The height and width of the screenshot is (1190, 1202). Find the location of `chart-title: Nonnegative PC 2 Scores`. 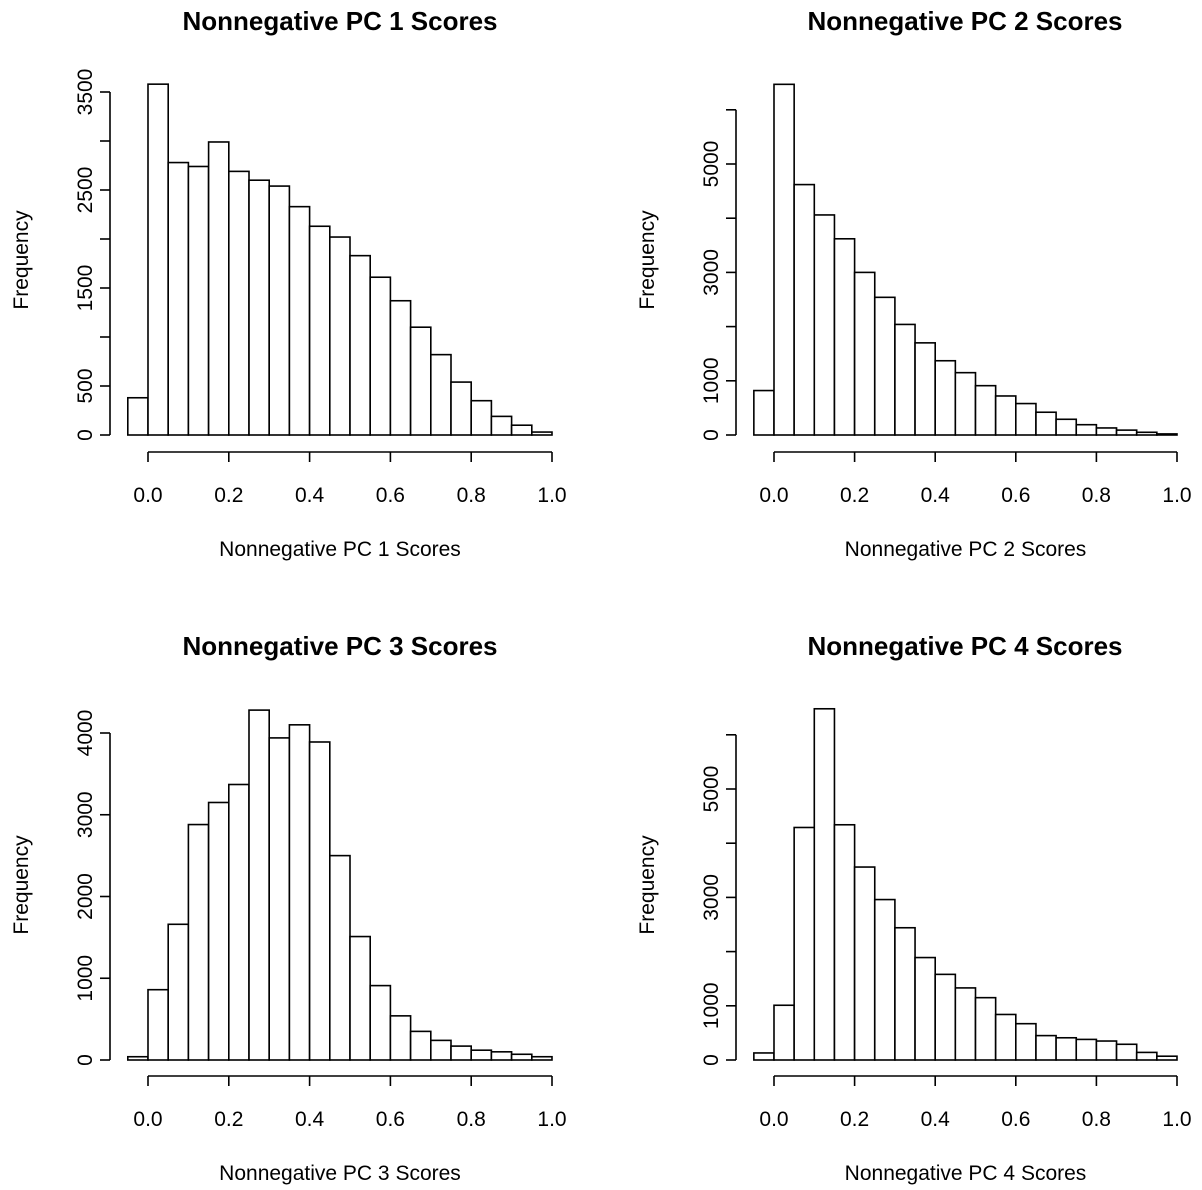

chart-title: Nonnegative PC 2 Scores is located at coordinates (965, 21).